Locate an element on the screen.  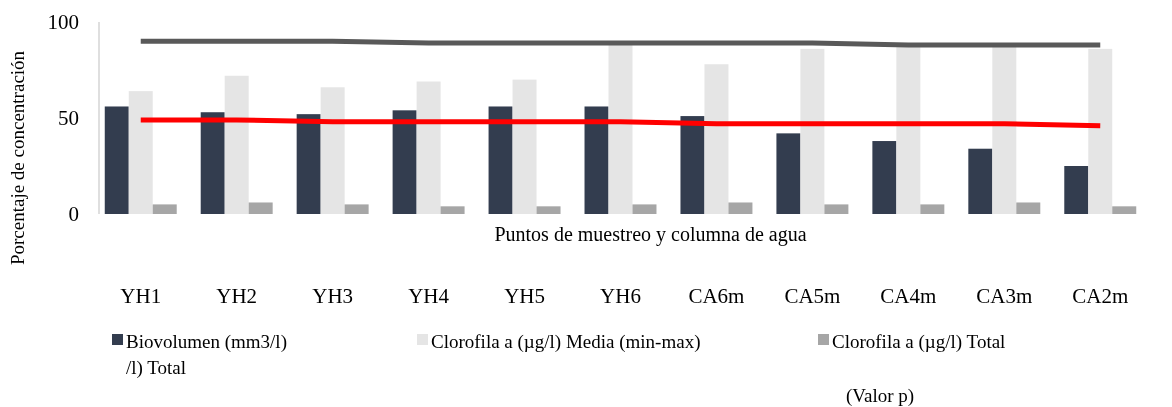
x-tick-label: YH1 is located at coordinates (141, 296).